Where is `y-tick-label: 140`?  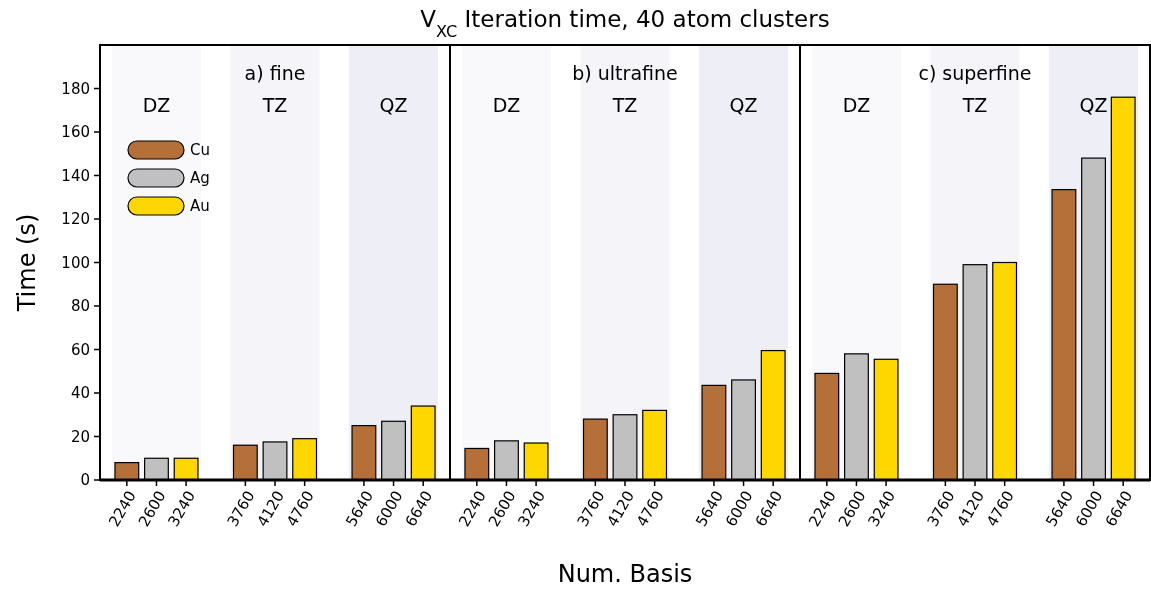
y-tick-label: 140 is located at coordinates (75, 175).